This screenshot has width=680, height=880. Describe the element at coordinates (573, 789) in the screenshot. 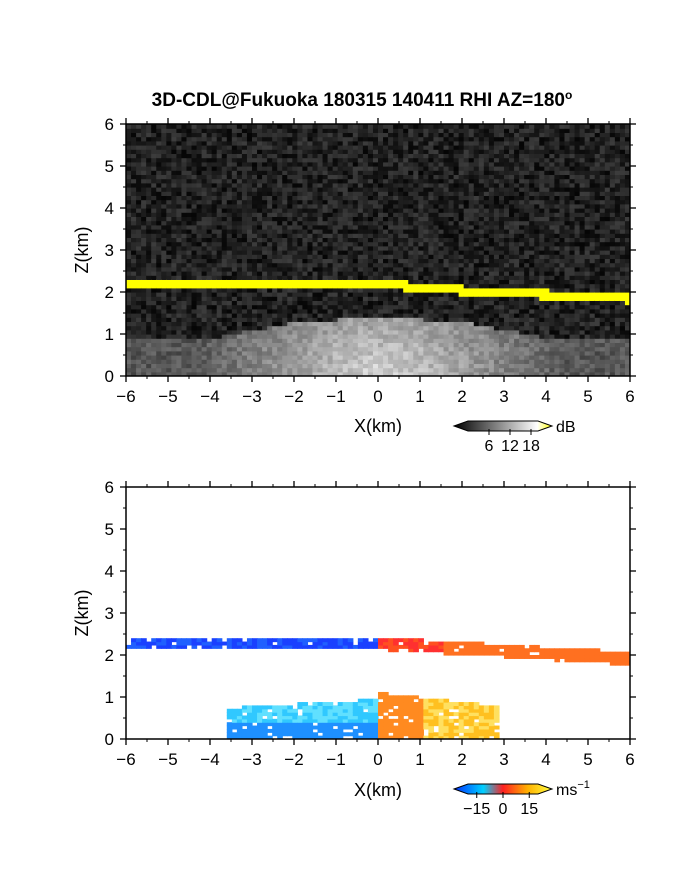

I see `colorbar-unit: ms−1` at that location.